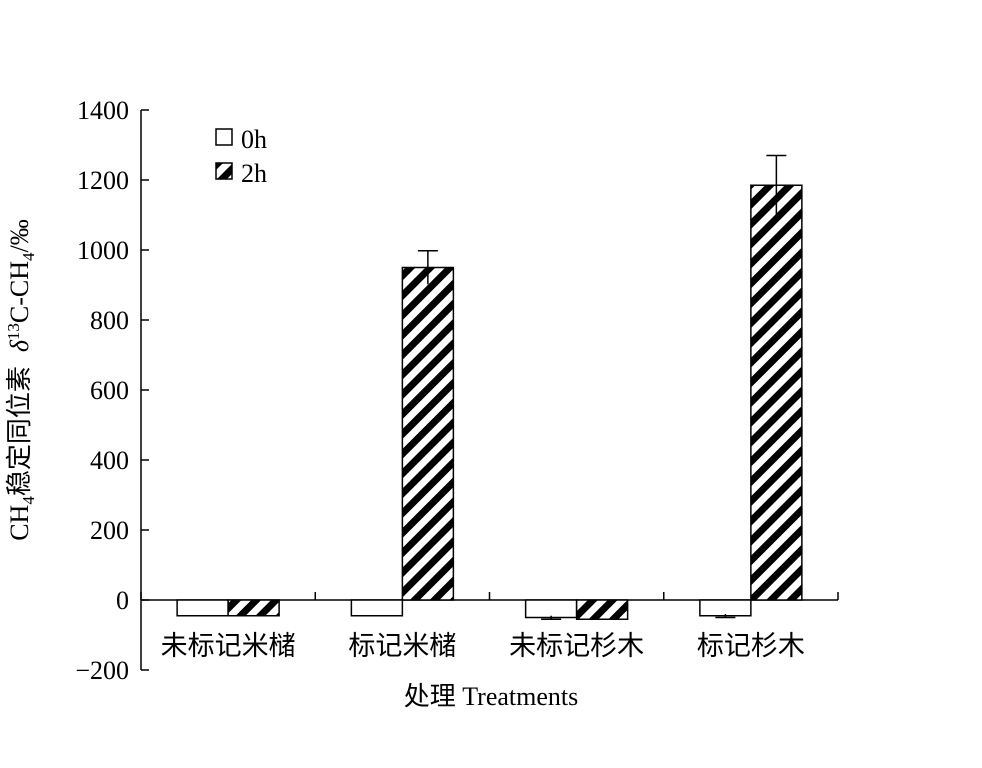  I want to click on legend-swatch-2h, so click(224, 171).